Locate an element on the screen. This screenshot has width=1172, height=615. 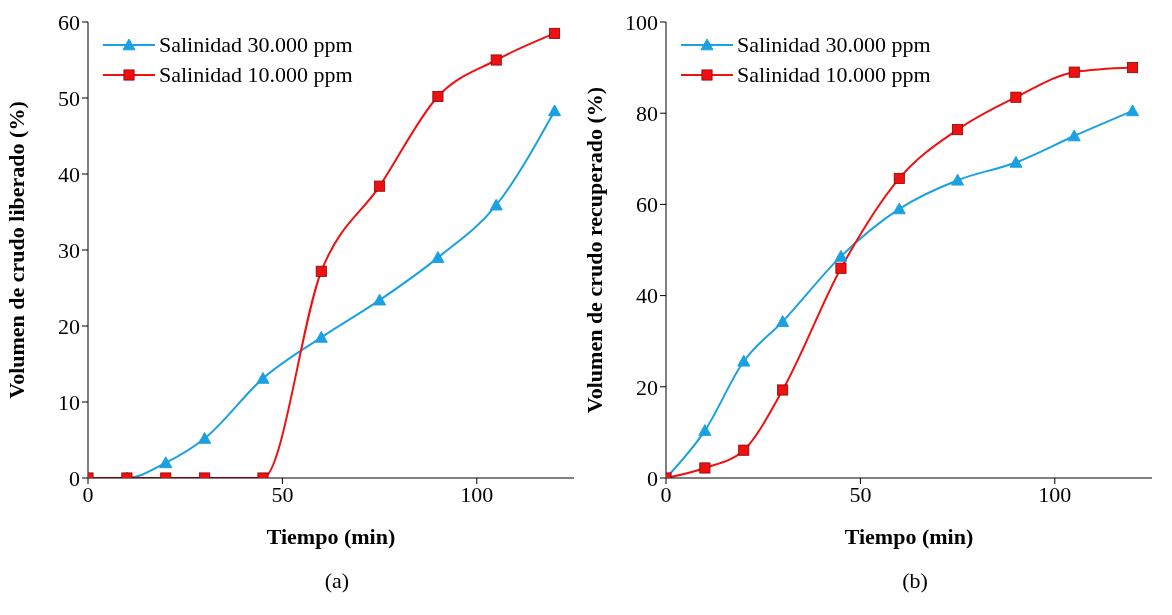
text: (b) is located at coordinates (915, 581).